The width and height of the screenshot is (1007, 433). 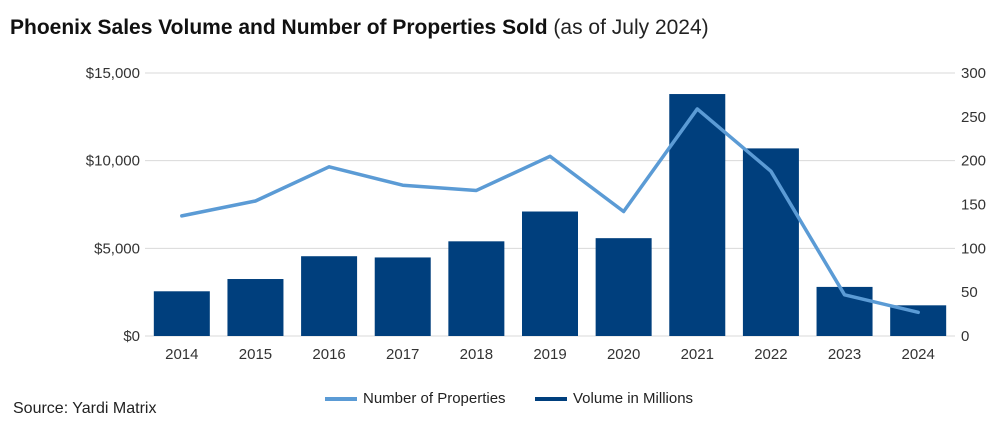 What do you see at coordinates (623, 354) in the screenshot?
I see `x-axis-tick-label: 2020` at bounding box center [623, 354].